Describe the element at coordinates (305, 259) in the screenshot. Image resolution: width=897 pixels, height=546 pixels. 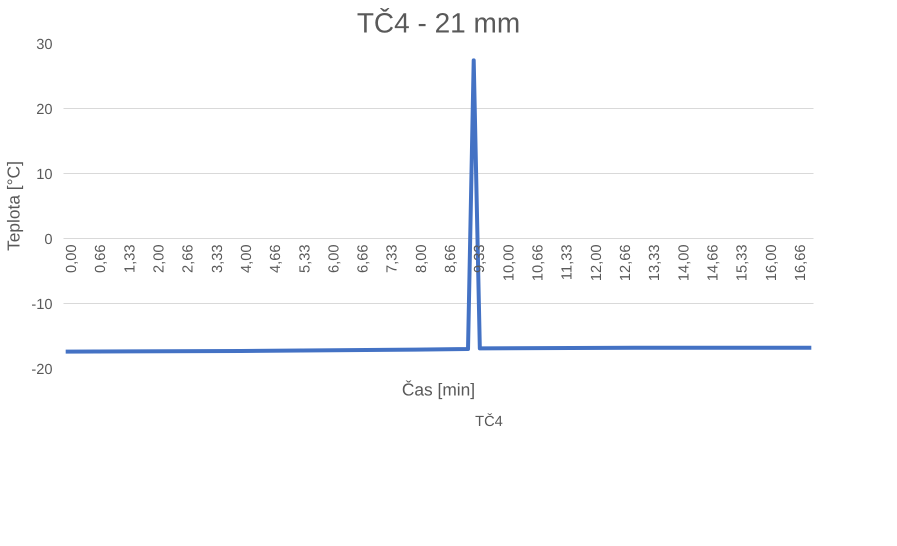
I see `x-tick-label: 5,33` at that location.